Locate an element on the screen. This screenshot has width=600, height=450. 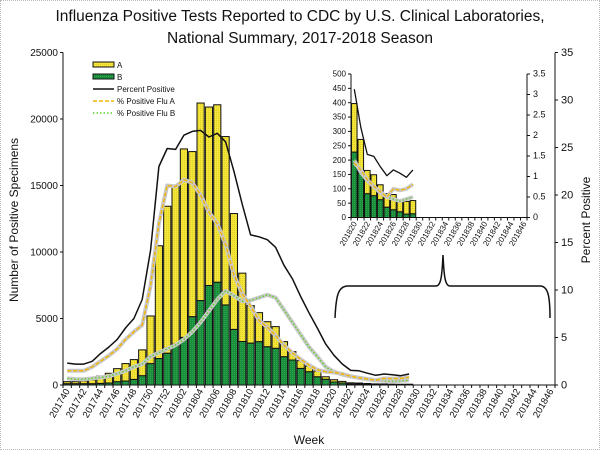
y-tick-label: 15000 is located at coordinates (44, 186).